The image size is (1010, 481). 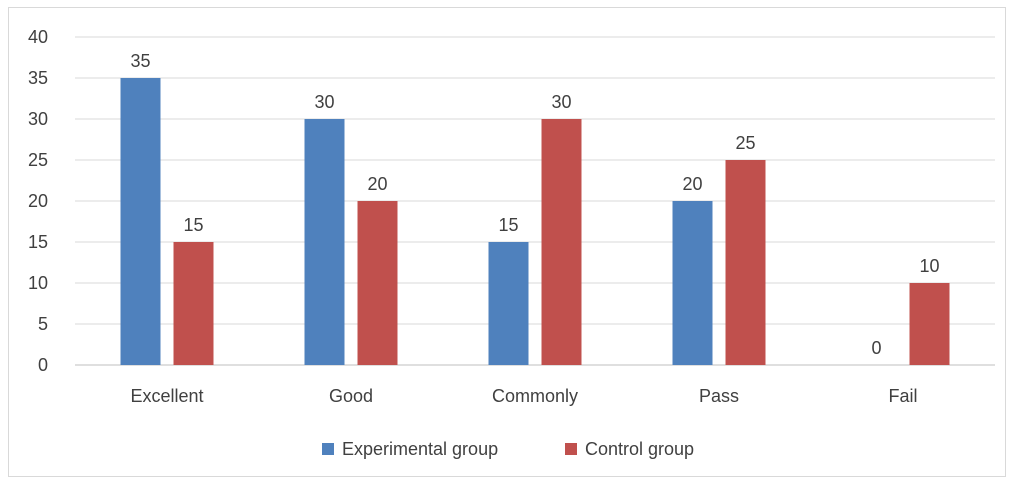 I want to click on x-tick-label: Good, so click(x=351, y=396).